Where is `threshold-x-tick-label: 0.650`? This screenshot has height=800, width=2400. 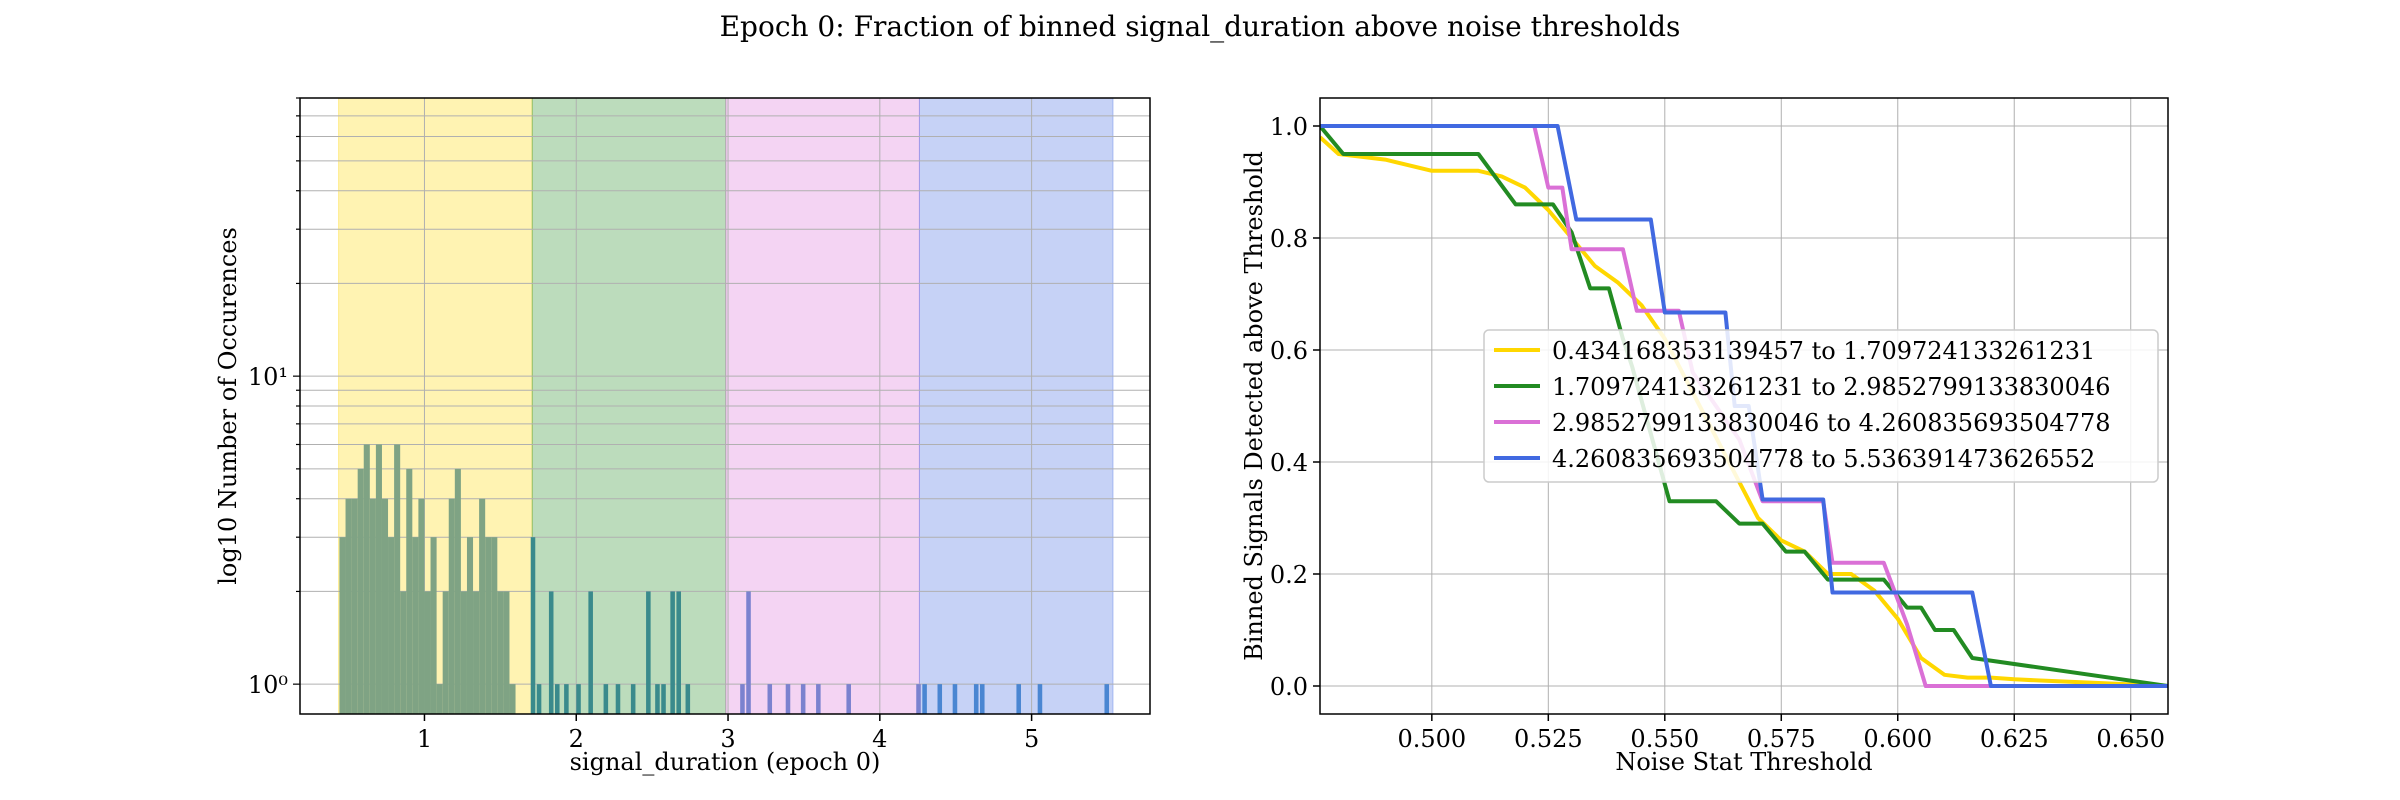
threshold-x-tick-label: 0.650 is located at coordinates (2130, 739).